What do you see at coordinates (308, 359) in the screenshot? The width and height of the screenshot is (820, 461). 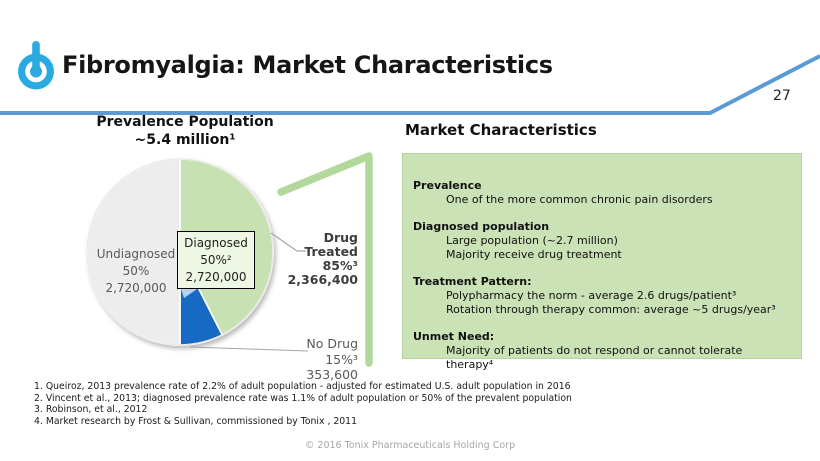 I see `no-drug-callout-label: No Drug 15%³ 353,600` at bounding box center [308, 359].